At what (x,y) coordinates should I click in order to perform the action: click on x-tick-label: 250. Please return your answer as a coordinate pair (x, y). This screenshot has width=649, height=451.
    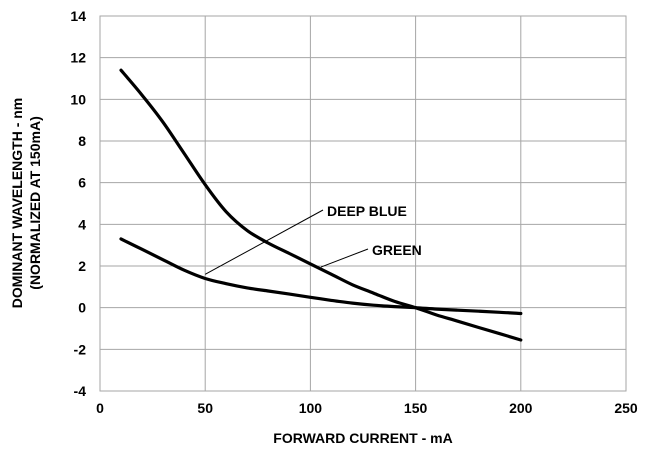
    Looking at the image, I should click on (626, 408).